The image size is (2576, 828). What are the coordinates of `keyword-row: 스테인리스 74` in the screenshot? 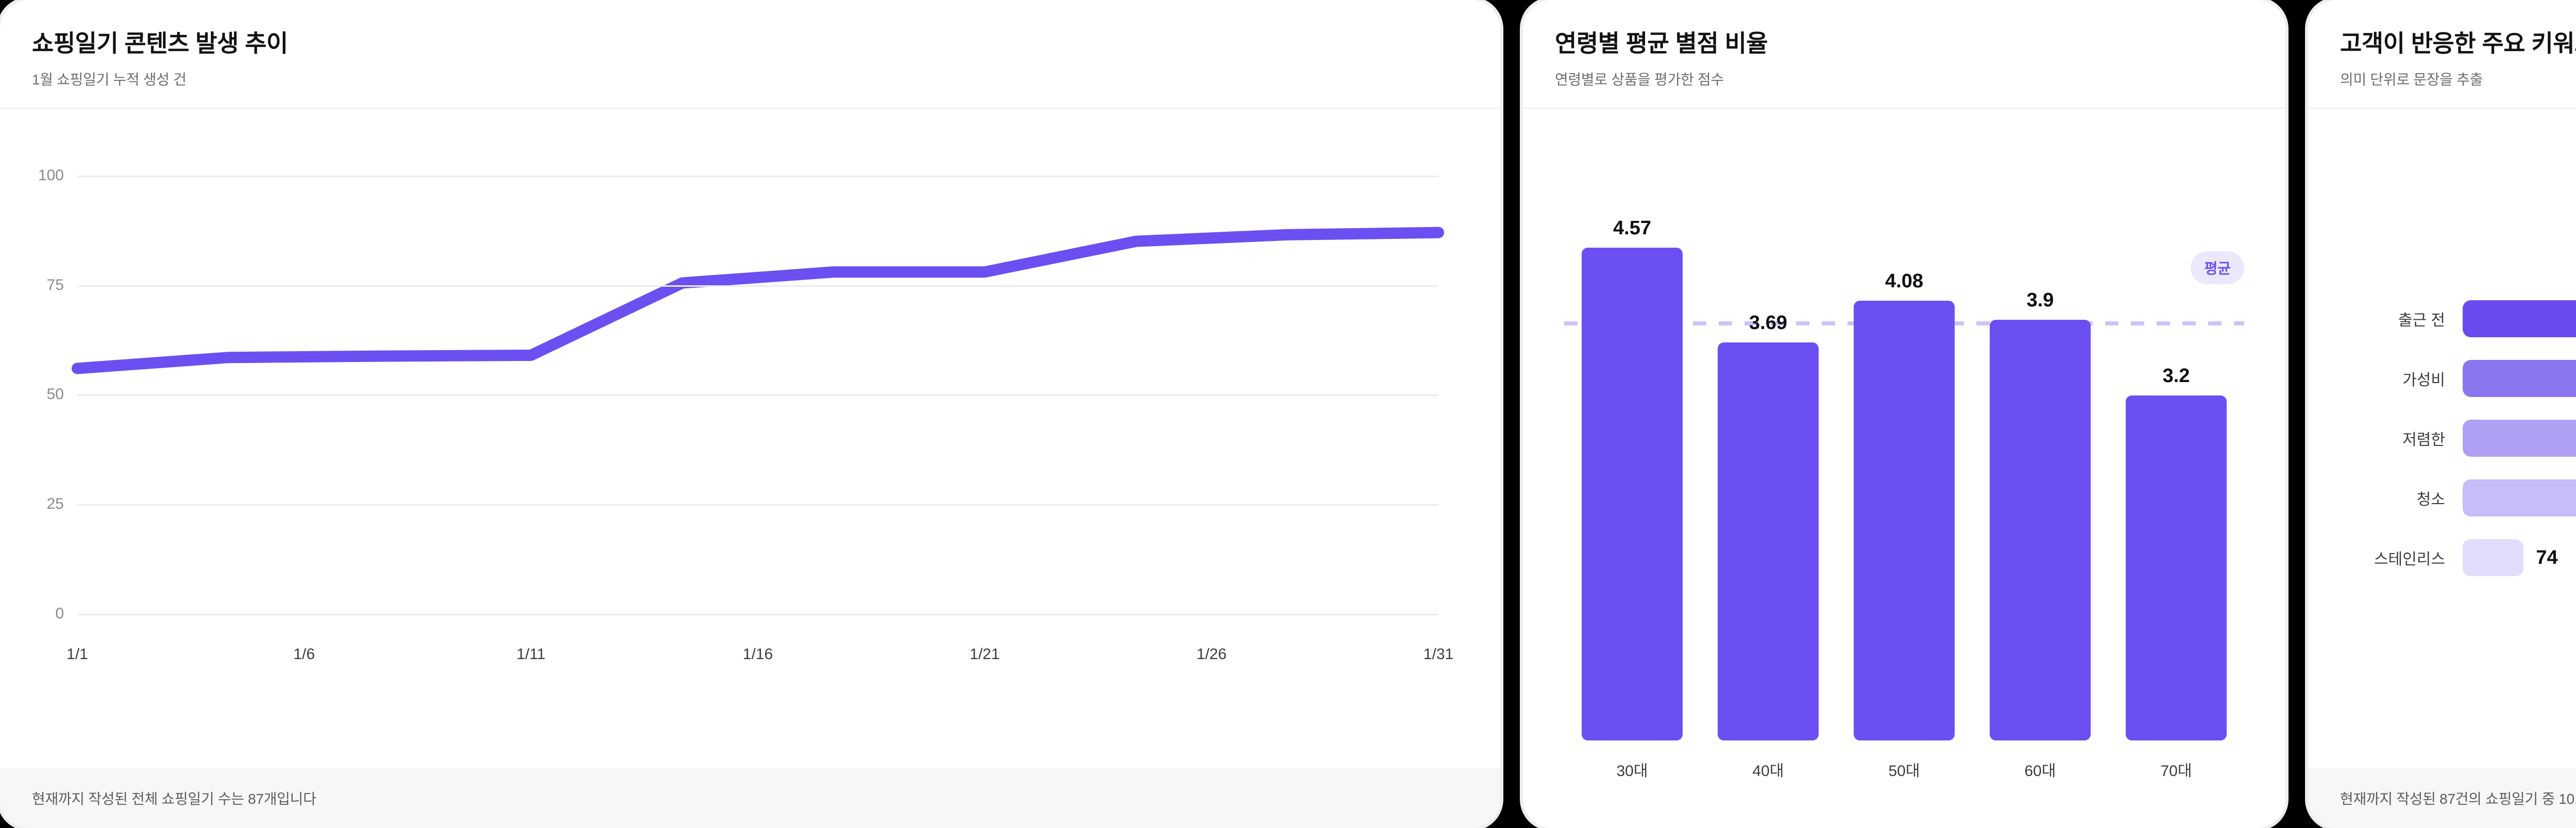 It's located at (2460, 557).